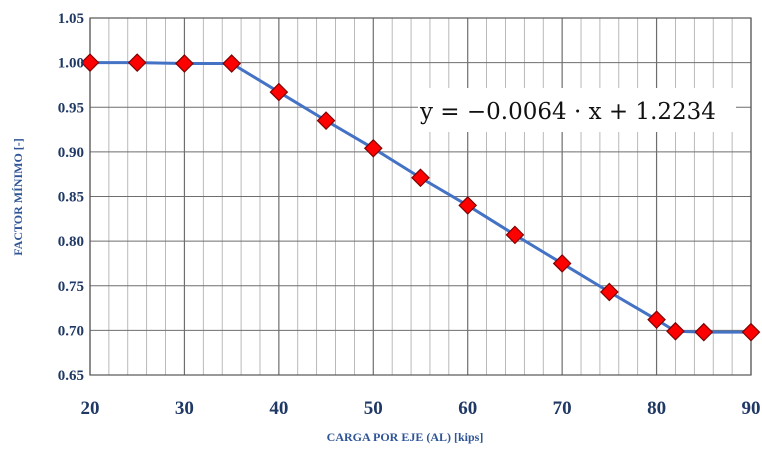  I want to click on y-tick-label: 0.70, so click(71, 331).